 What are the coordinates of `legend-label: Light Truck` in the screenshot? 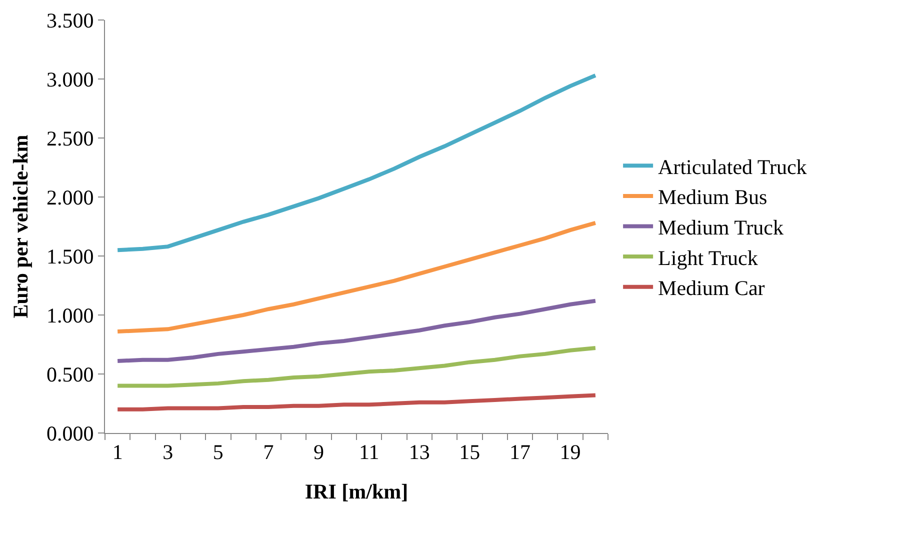 It's located at (708, 258).